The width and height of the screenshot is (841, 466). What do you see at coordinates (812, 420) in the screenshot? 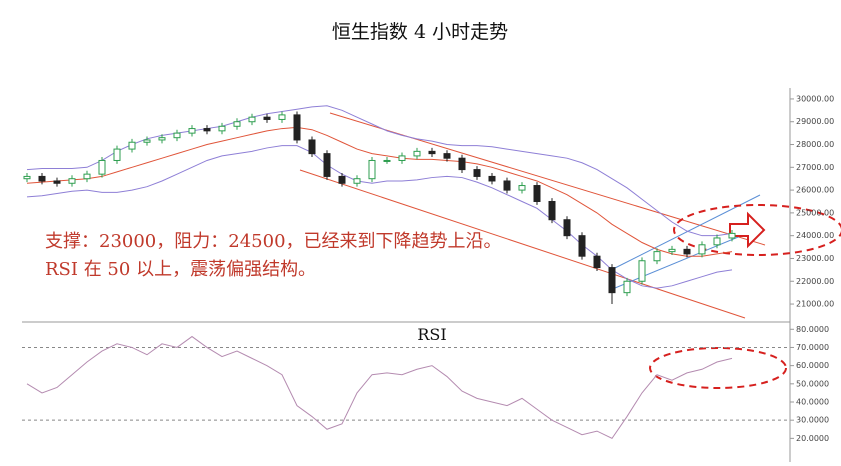
I see `y-tick-label: 30.0000` at bounding box center [812, 420].